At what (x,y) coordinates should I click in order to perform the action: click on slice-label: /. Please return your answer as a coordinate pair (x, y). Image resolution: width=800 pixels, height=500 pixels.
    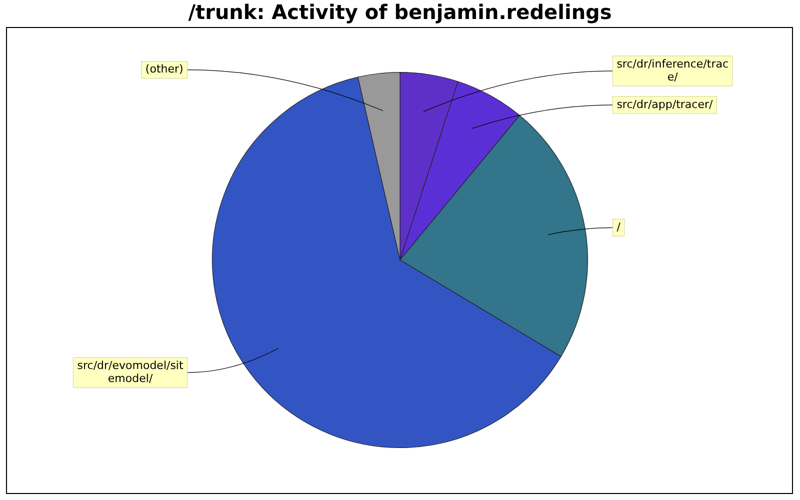
    Looking at the image, I should click on (618, 227).